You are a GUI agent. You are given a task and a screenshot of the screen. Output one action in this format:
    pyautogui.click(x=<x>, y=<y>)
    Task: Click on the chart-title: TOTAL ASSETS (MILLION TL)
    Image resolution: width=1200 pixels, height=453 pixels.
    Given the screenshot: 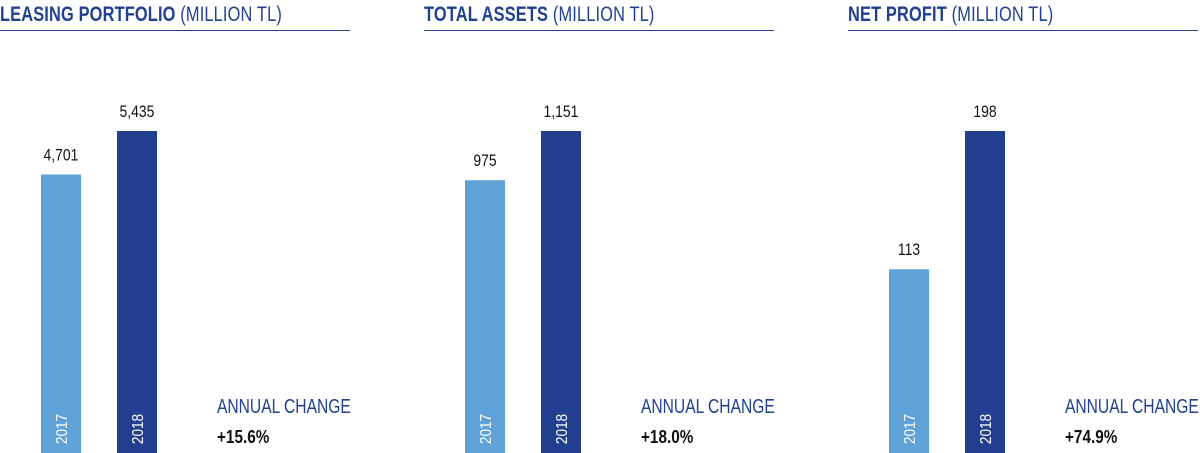 What is the action you would take?
    pyautogui.click(x=539, y=15)
    